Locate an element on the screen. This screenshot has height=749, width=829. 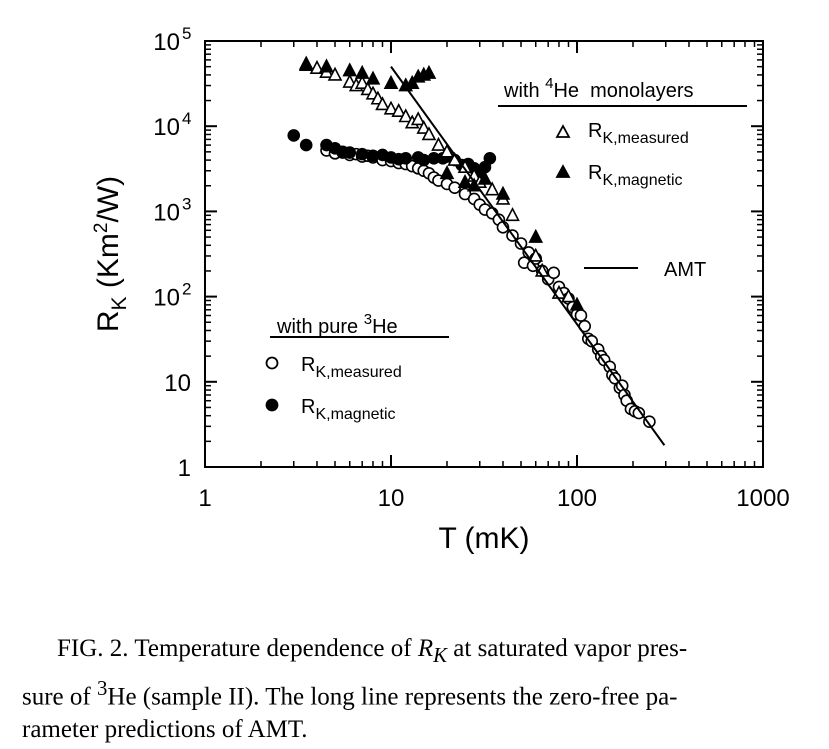
legend-he3-magnetic-marker is located at coordinates (272, 405).